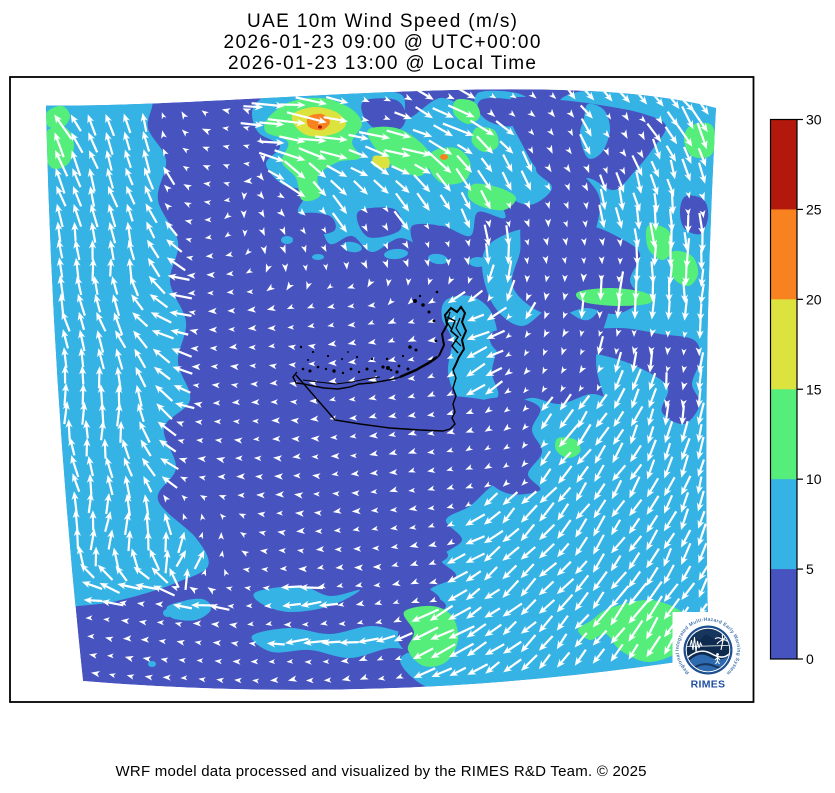 The image size is (835, 793). Describe the element at coordinates (814, 120) in the screenshot. I see `svg-text: 30` at that location.